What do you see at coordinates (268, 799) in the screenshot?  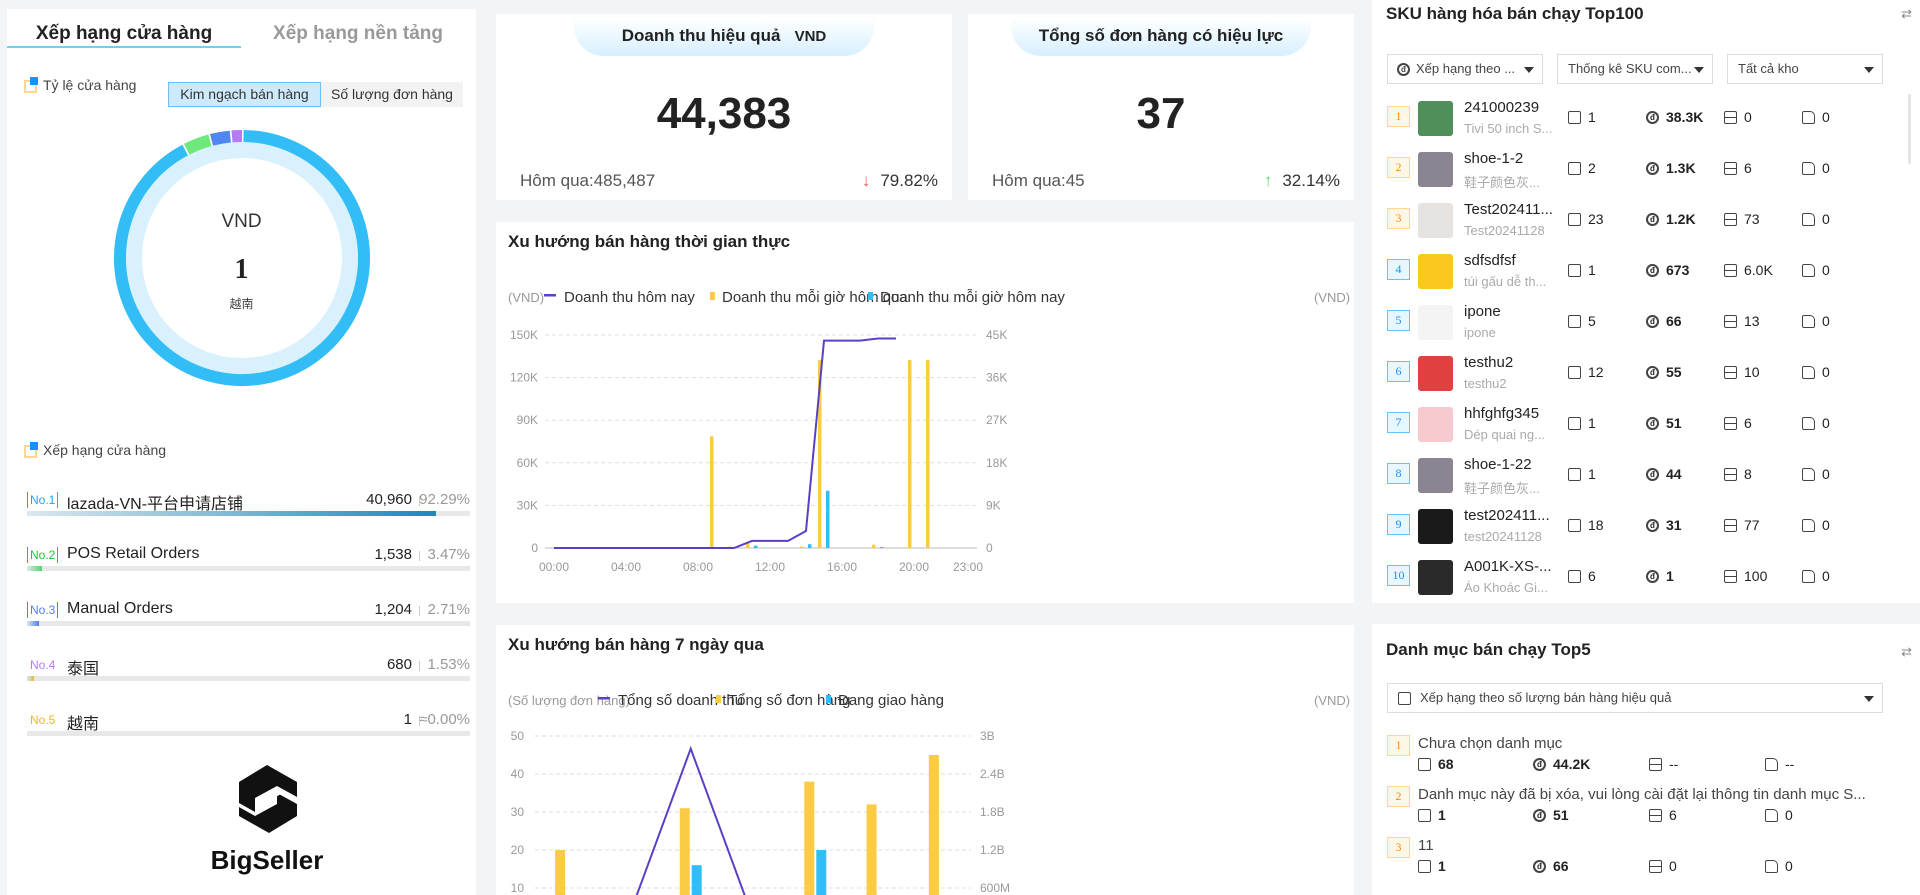 I see `bigseller-logo-icon` at bounding box center [268, 799].